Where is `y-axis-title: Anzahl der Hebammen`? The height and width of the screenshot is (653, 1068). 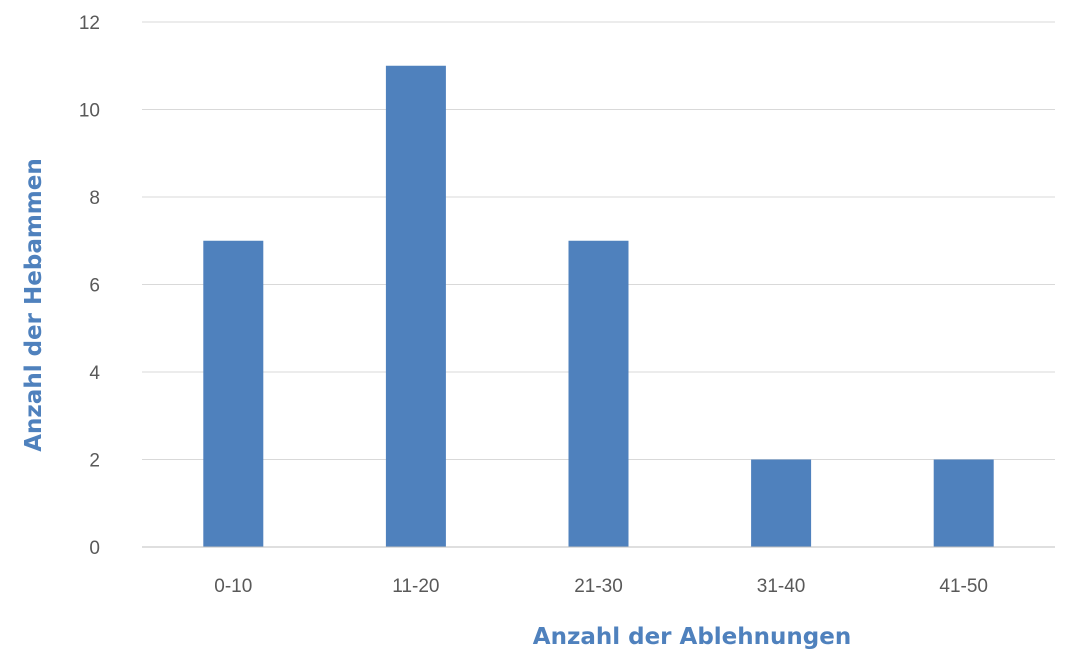 y-axis-title: Anzahl der Hebammen is located at coordinates (34, 305).